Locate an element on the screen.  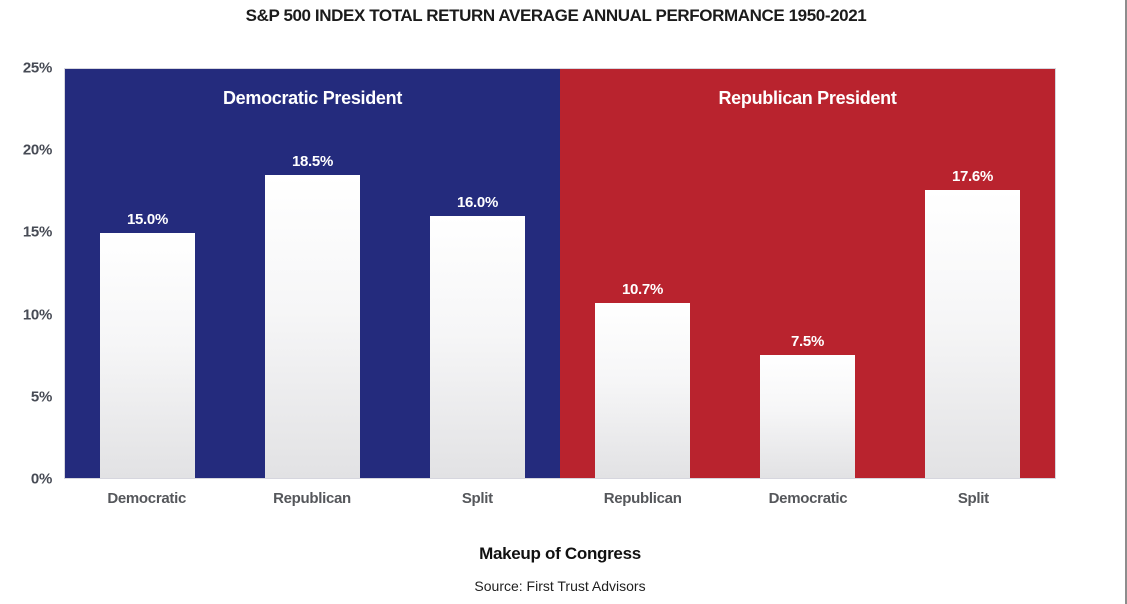
x-axis-title: Makeup of Congress is located at coordinates (560, 553).